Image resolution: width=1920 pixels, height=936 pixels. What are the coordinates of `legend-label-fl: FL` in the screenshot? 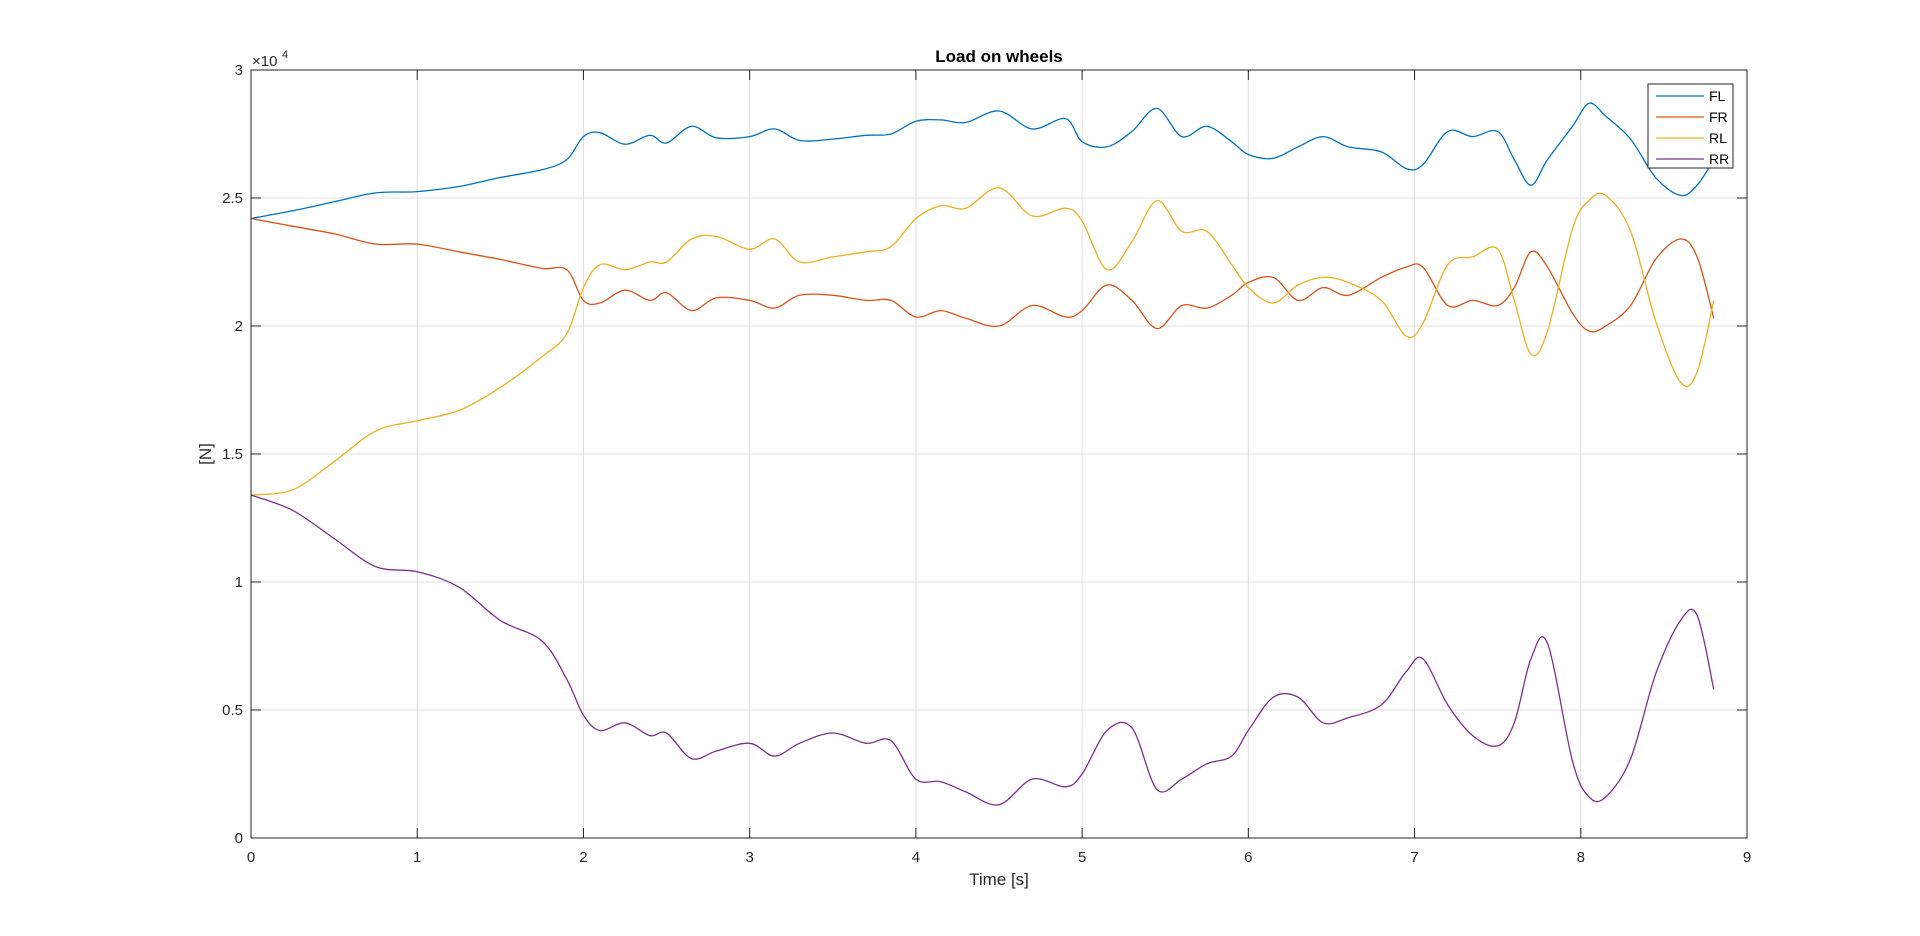 It's located at (1717, 96).